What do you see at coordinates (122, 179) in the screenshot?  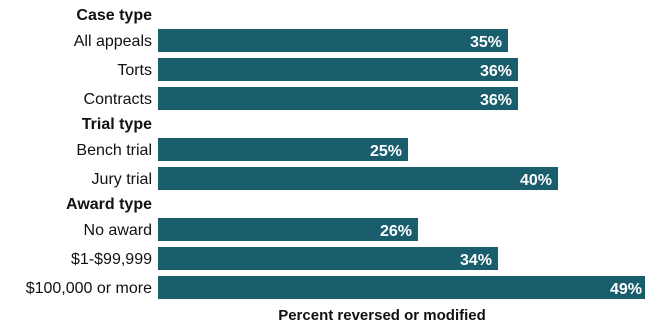 I see `category-label: Jury trial` at bounding box center [122, 179].